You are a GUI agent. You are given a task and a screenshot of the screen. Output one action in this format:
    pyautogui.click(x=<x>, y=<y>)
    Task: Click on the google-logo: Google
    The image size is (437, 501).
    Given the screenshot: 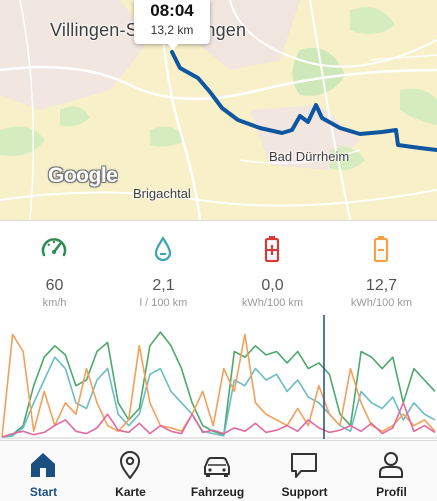 What is the action you would take?
    pyautogui.click(x=83, y=175)
    